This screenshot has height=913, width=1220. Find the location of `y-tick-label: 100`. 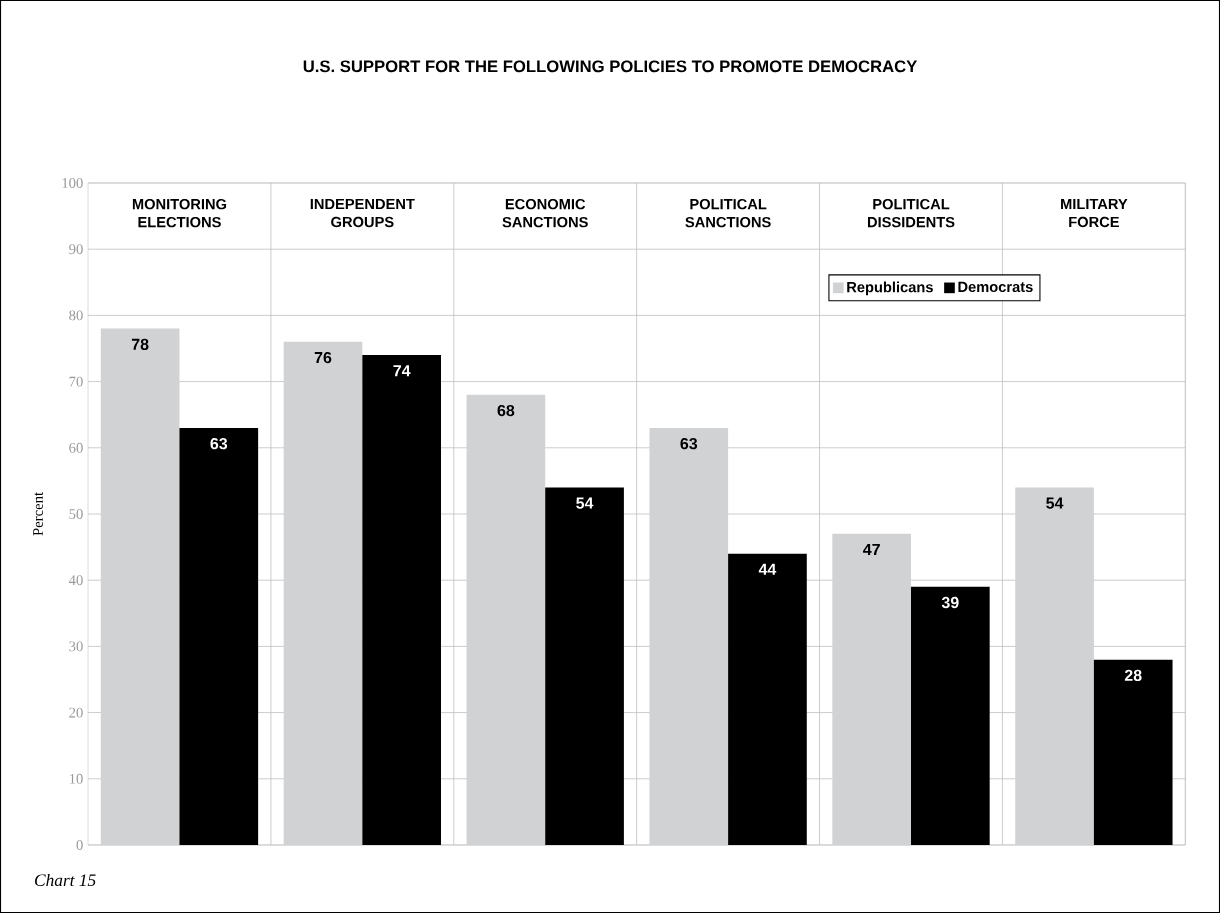

y-tick-label: 100 is located at coordinates (72, 183).